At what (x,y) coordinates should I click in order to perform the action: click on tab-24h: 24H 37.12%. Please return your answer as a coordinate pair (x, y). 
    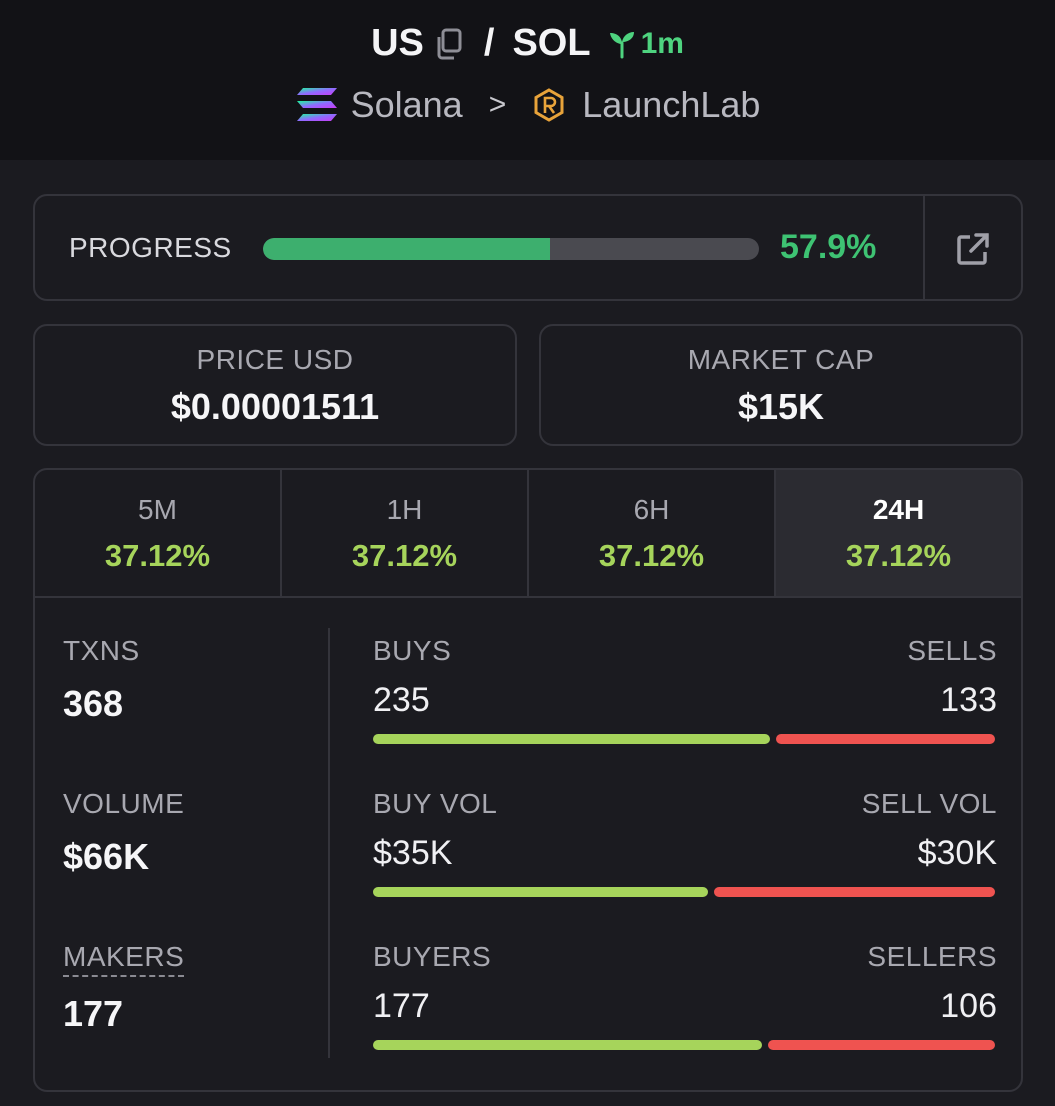
    Looking at the image, I should click on (898, 533).